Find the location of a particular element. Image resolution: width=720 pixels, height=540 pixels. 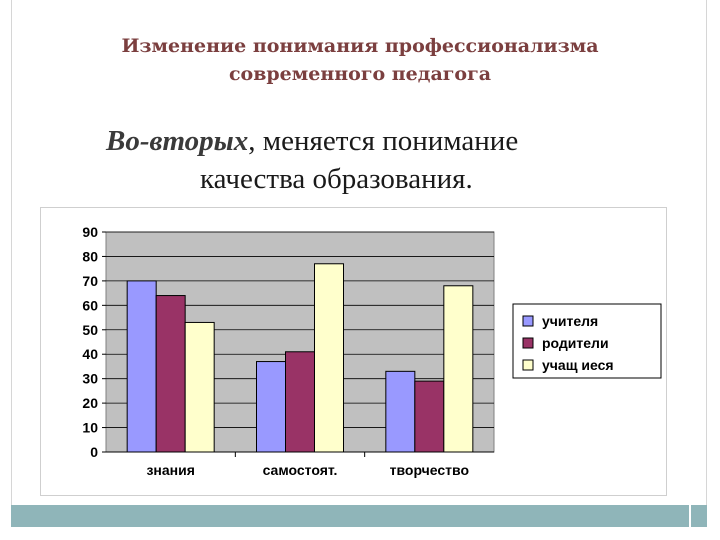

subtitle-line2: качества образования. is located at coordinates (336, 179).